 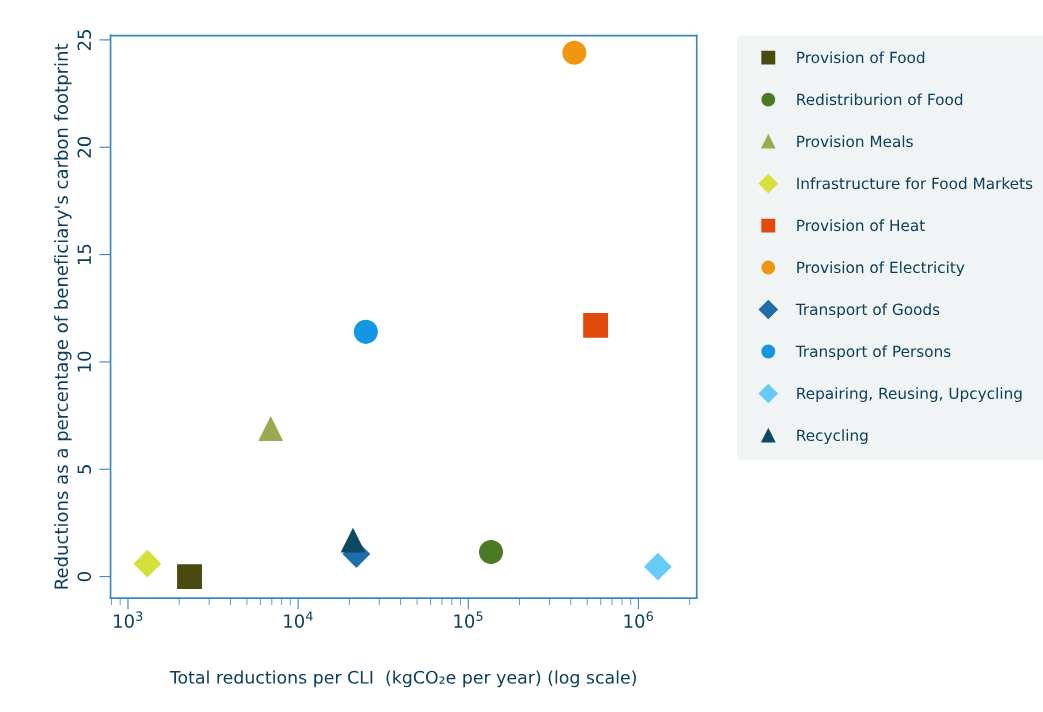 I want to click on y-tick-label: 25, so click(x=84, y=40).